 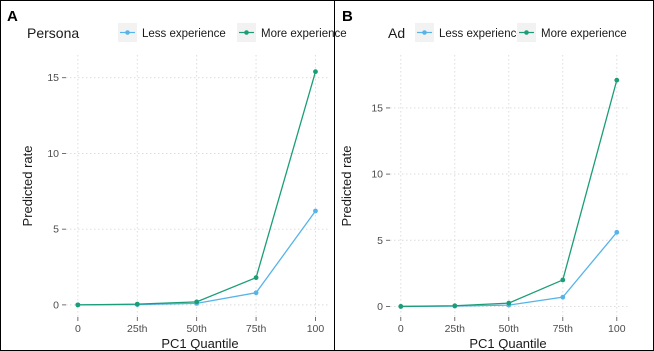 What do you see at coordinates (12, 16) in the screenshot?
I see `panel-label: A` at bounding box center [12, 16].